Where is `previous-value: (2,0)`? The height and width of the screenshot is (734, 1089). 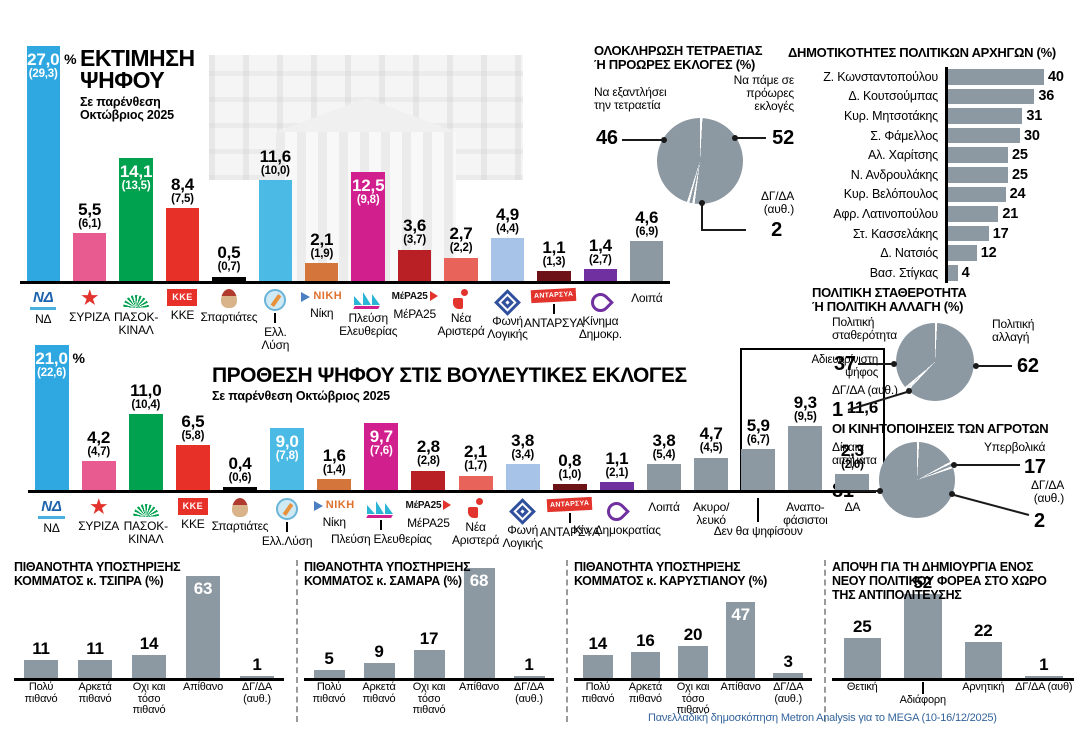 previous-value: (2,0) is located at coordinates (852, 464).